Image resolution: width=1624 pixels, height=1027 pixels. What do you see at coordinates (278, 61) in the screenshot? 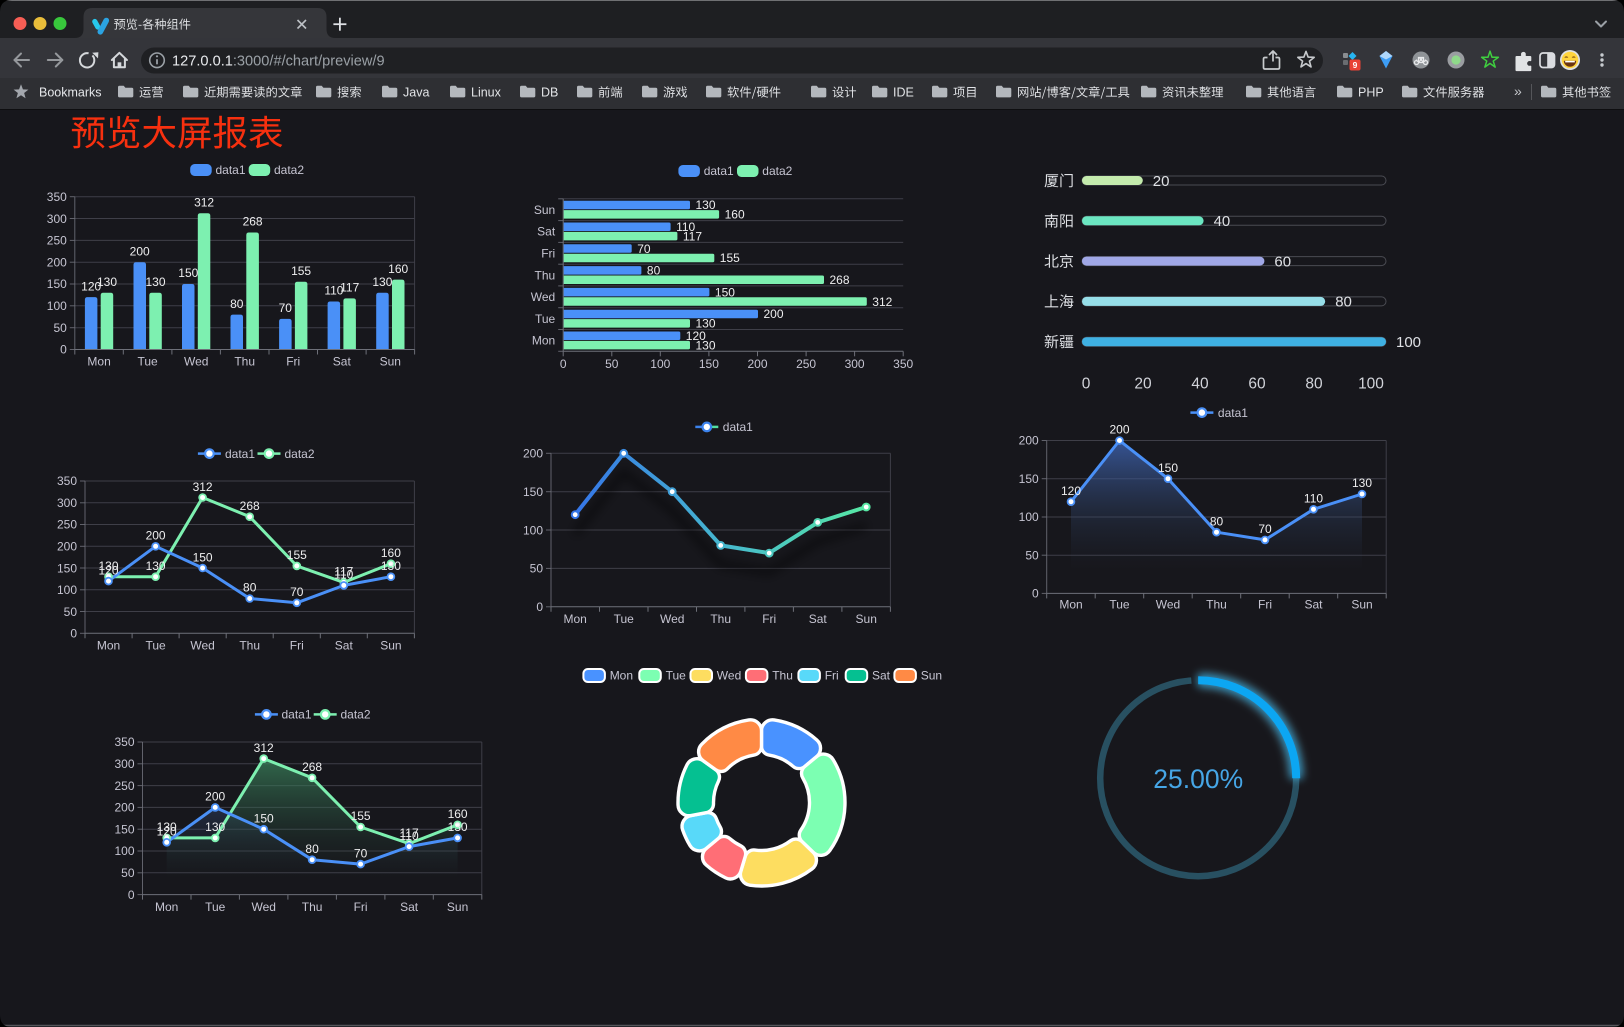
I see `svg-text:127.0.0.1:3000/#/chart/preview: 127.0.0.1:3000/#/chart/preview/9` at bounding box center [278, 61].